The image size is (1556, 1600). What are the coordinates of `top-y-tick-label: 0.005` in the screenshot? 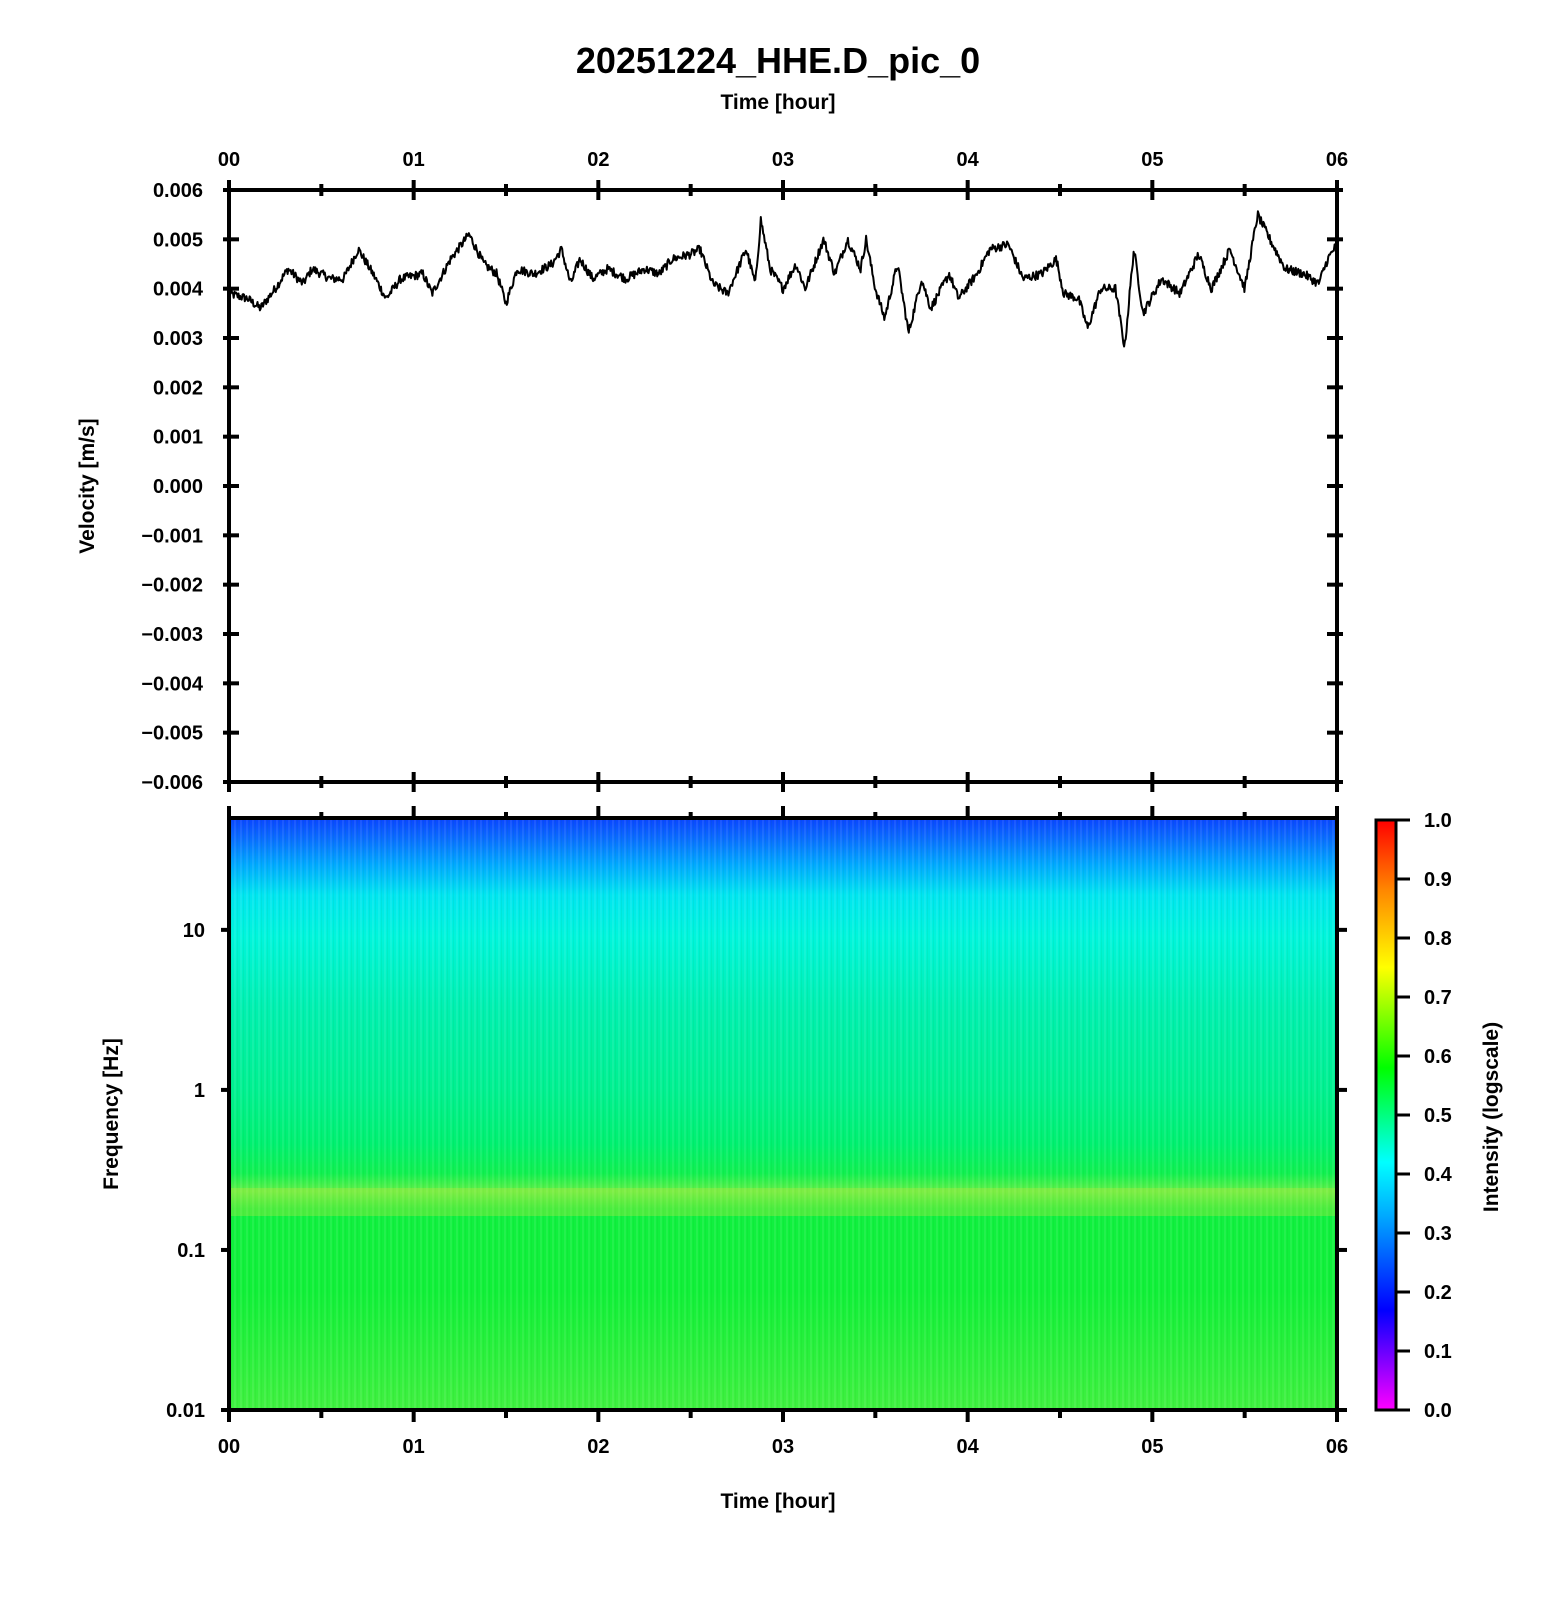 It's located at (178, 240).